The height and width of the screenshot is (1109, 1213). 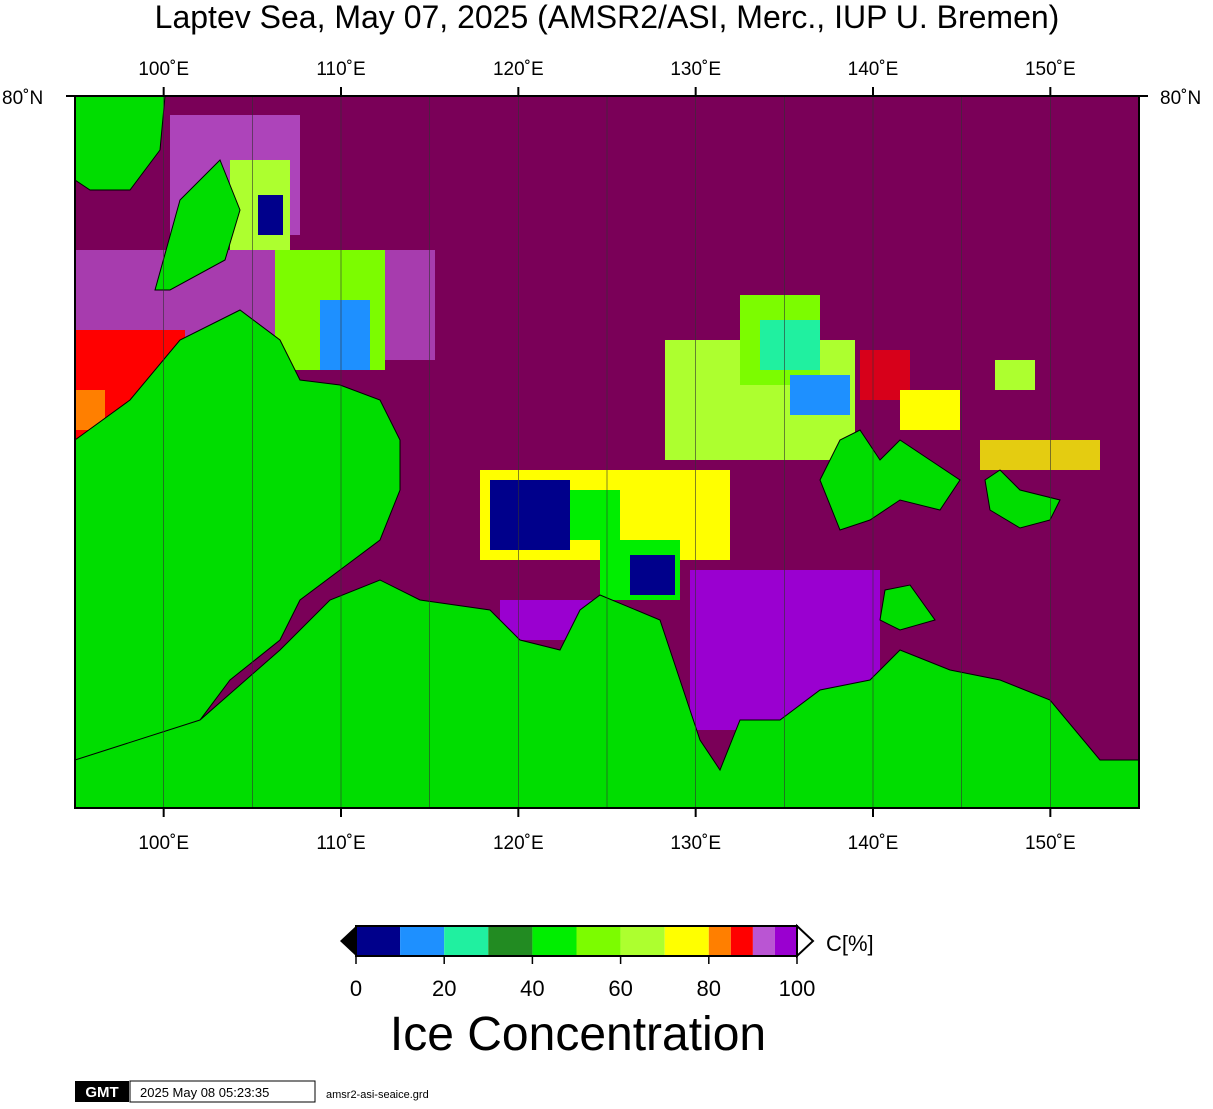 What do you see at coordinates (197, 225) in the screenshot?
I see `island` at bounding box center [197, 225].